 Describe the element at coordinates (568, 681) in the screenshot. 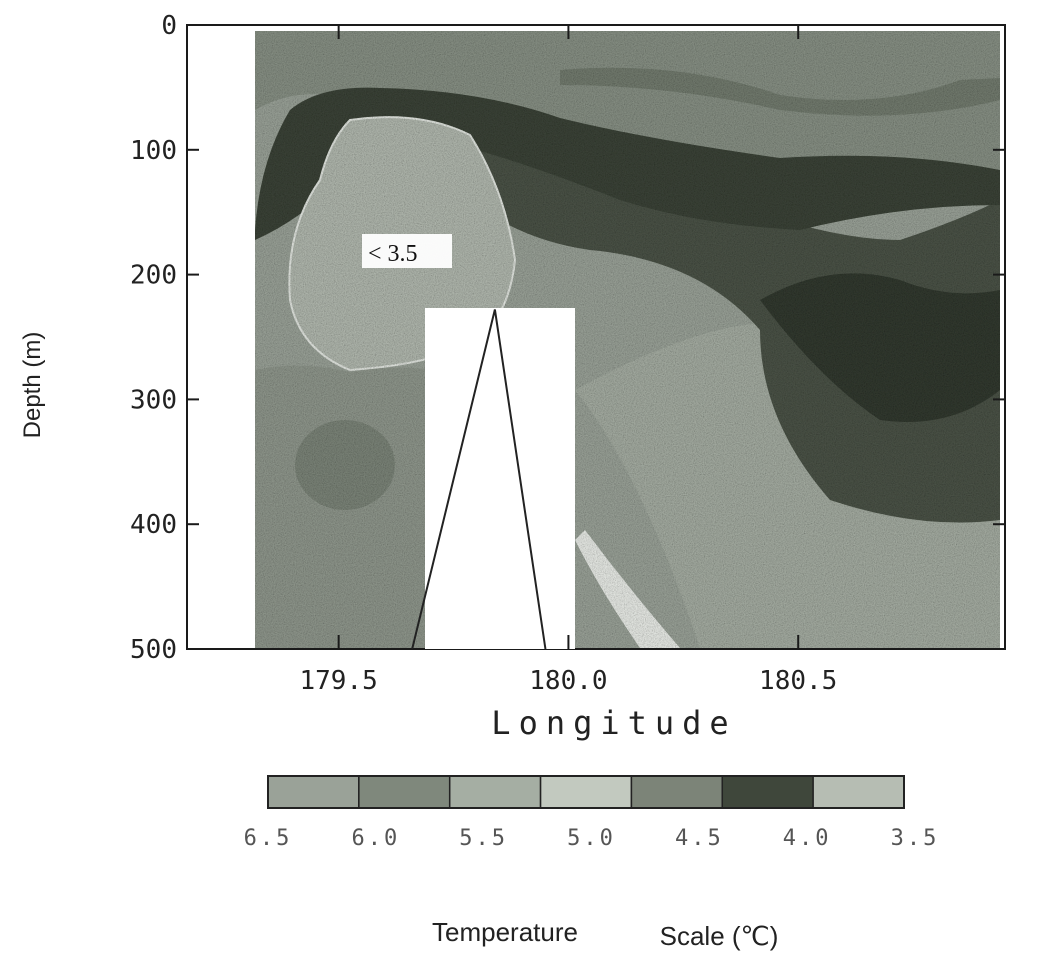

I see `x-tick-label: 180.0` at that location.